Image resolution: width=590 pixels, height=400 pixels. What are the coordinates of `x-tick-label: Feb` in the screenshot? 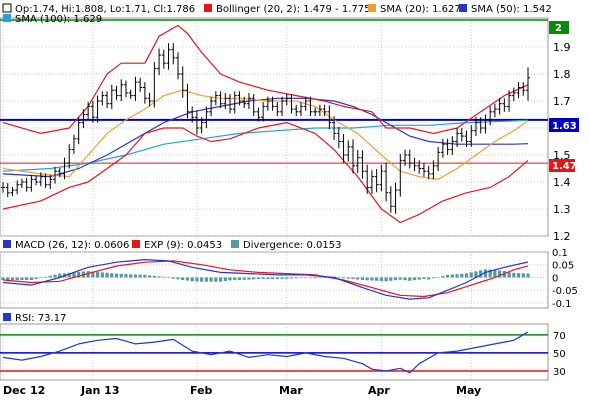 It's located at (201, 390).